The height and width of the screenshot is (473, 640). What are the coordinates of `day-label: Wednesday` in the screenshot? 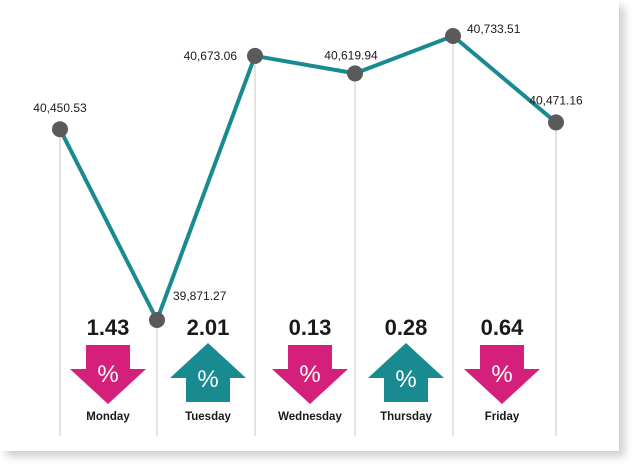 It's located at (310, 417).